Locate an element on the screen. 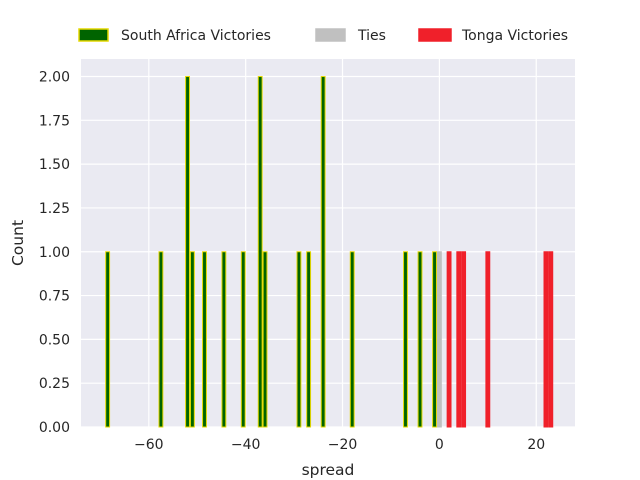 The image size is (640, 480). y-tick-label: 1.25 is located at coordinates (54, 209).